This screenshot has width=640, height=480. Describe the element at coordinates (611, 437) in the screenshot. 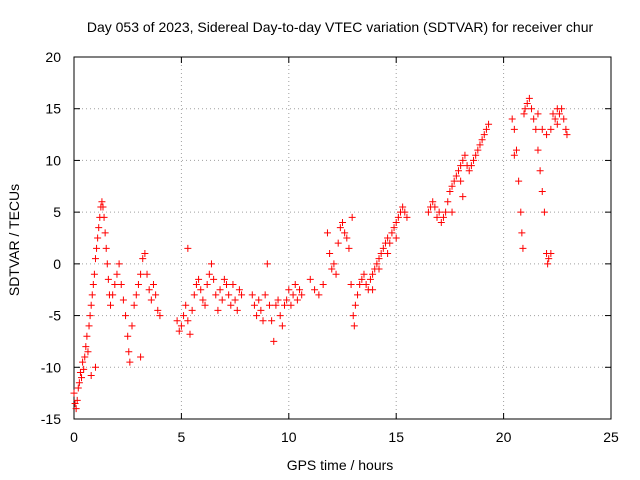

I see `x-tick-label: 25` at that location.